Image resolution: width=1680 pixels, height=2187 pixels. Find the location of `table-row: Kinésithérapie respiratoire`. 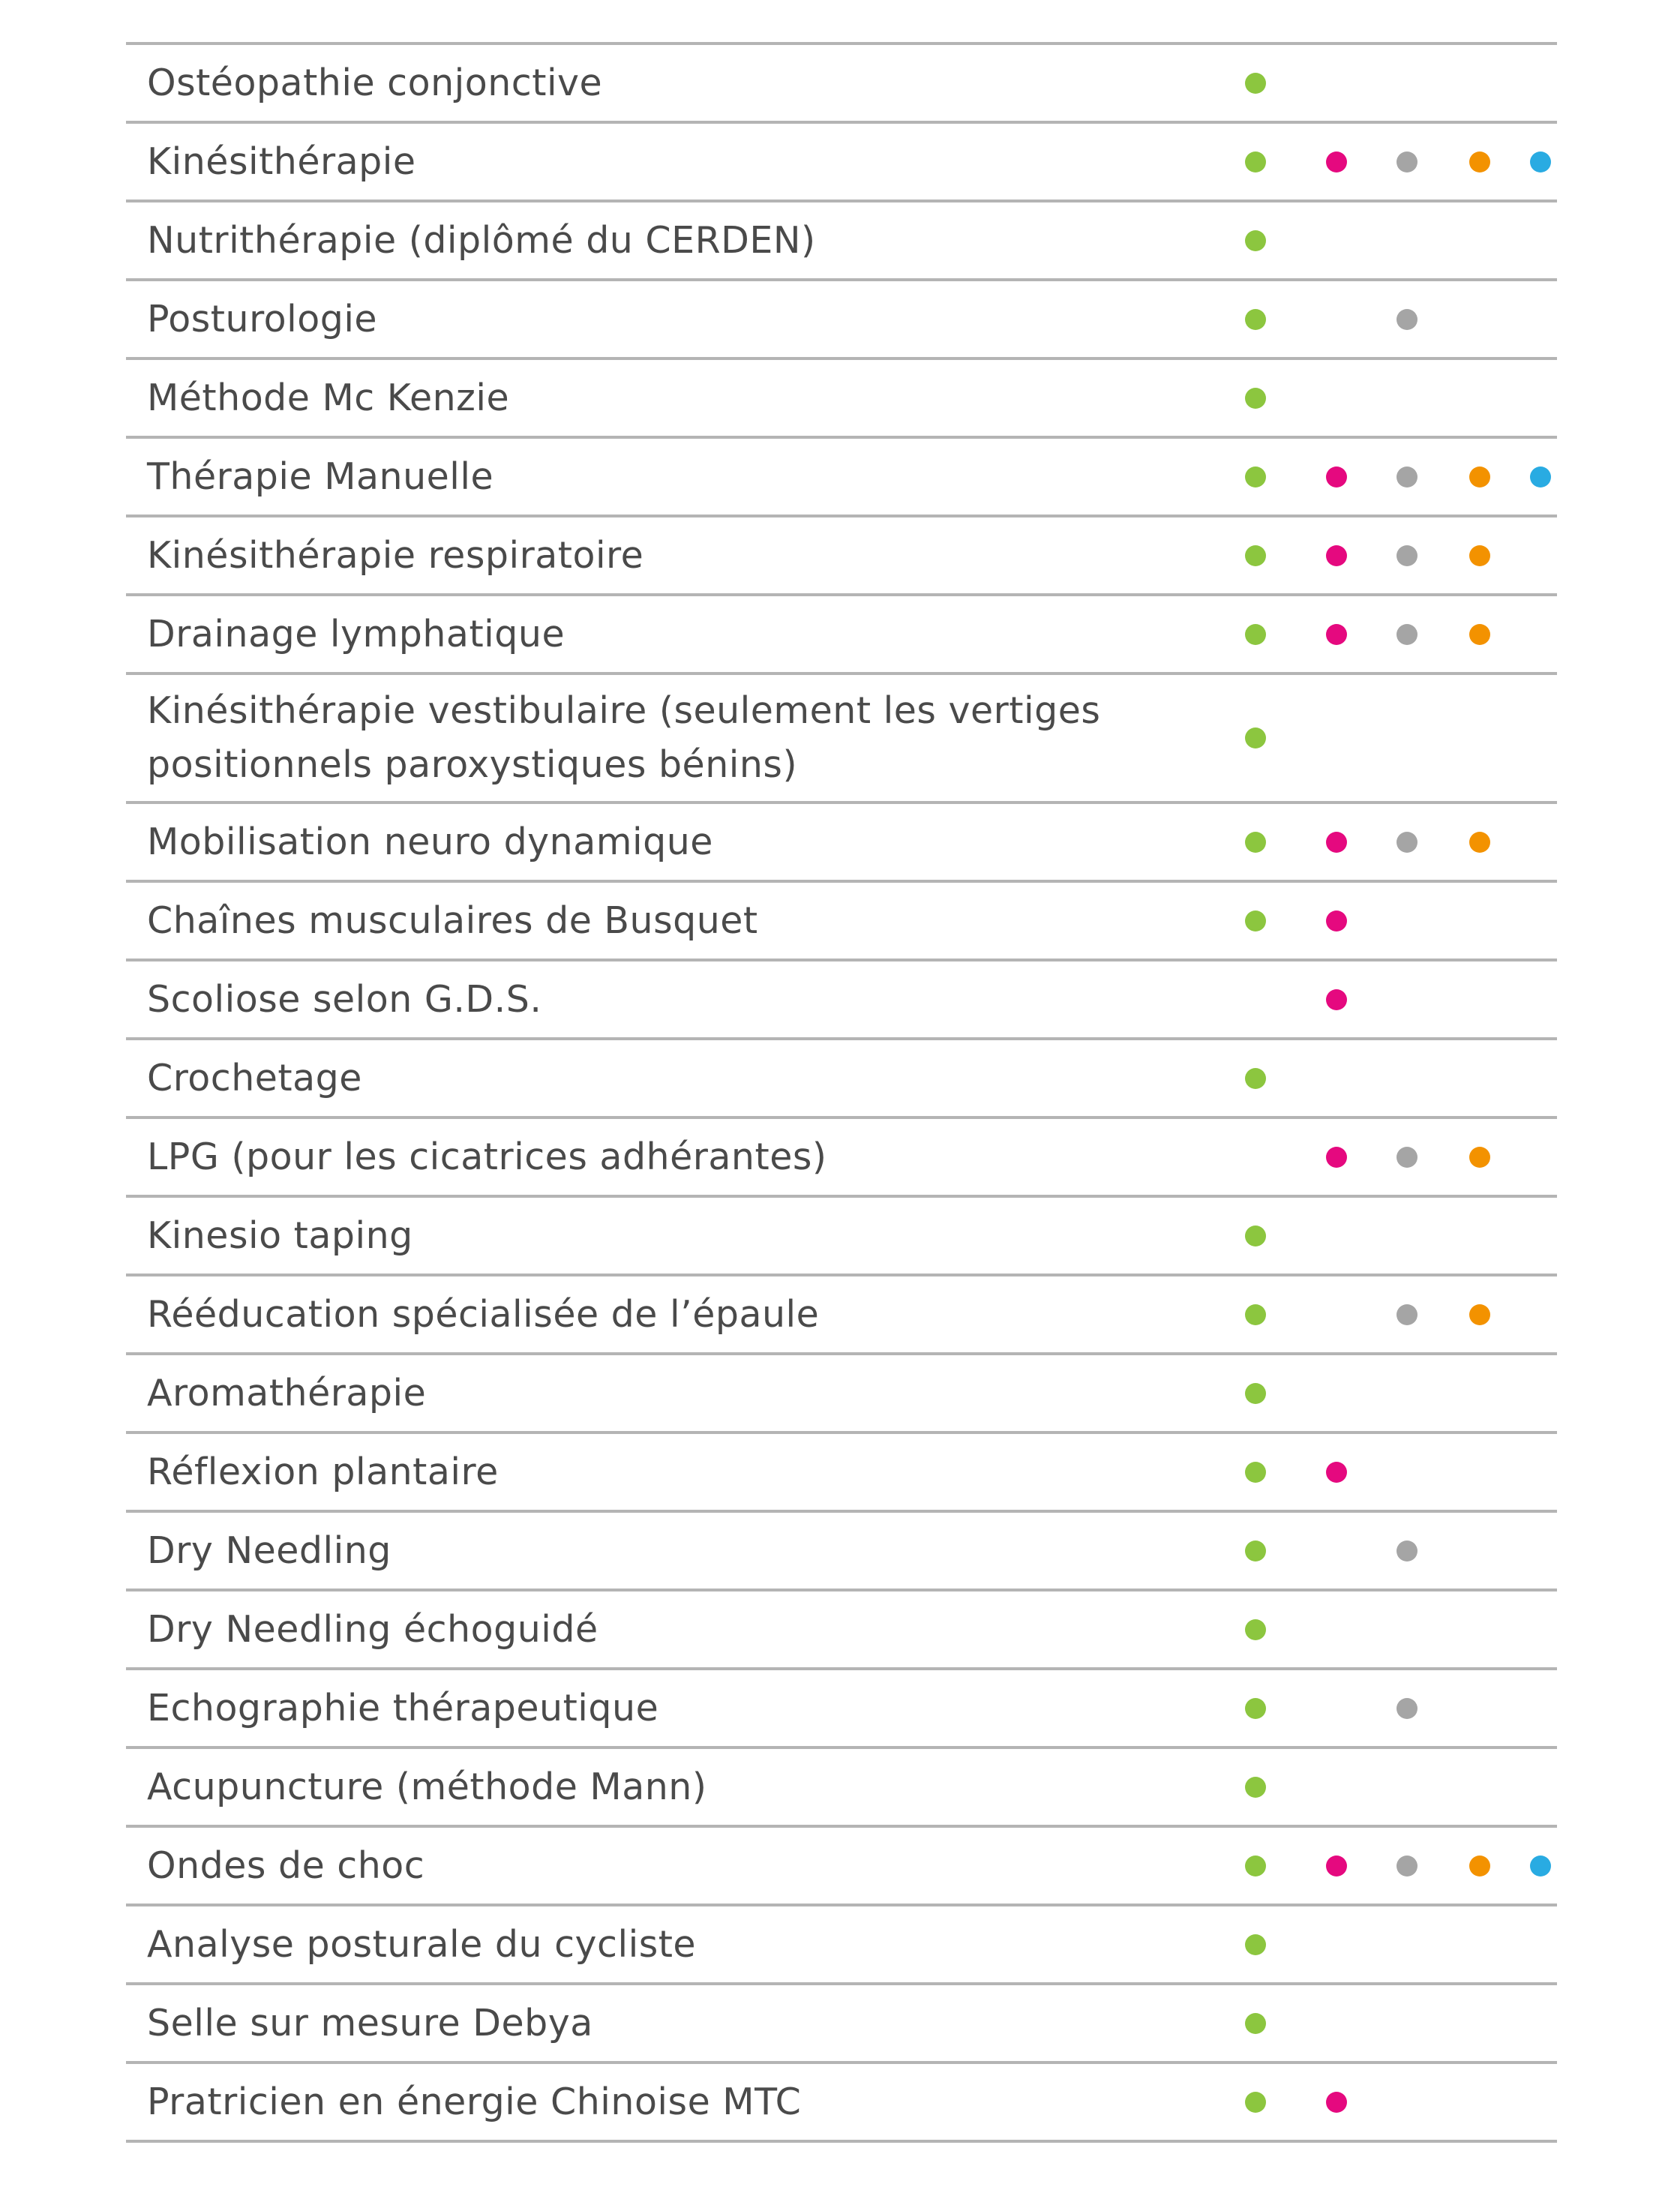

table-row: Kinésithérapie respiratoire is located at coordinates (841, 557).